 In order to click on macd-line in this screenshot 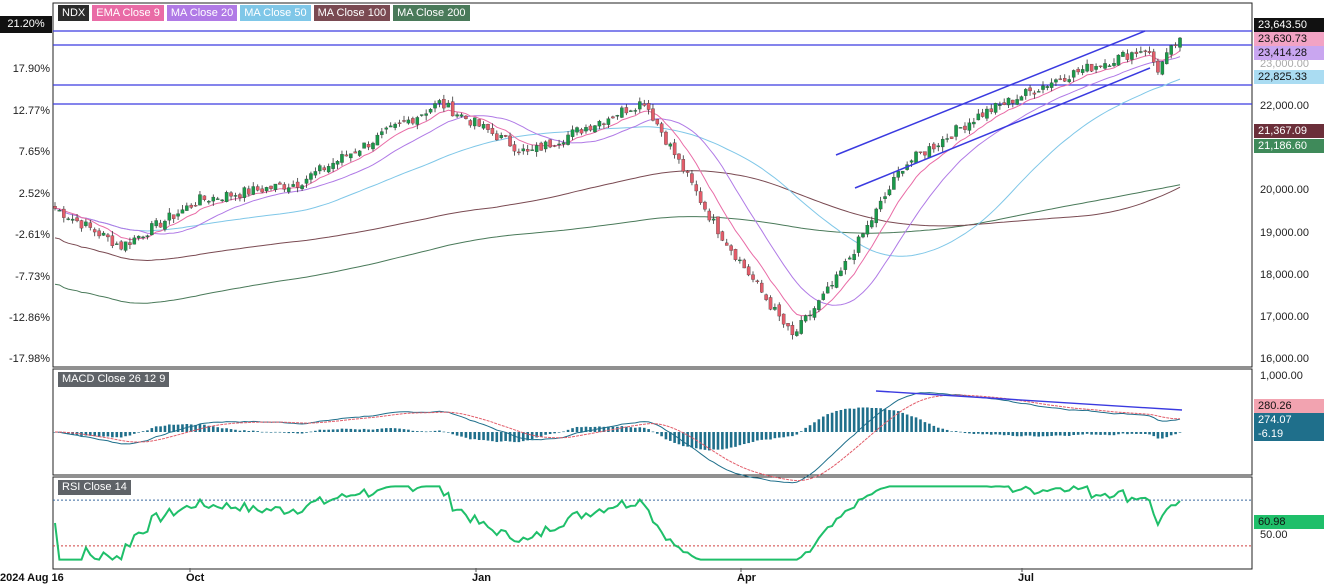, I will do `click(617, 438)`.